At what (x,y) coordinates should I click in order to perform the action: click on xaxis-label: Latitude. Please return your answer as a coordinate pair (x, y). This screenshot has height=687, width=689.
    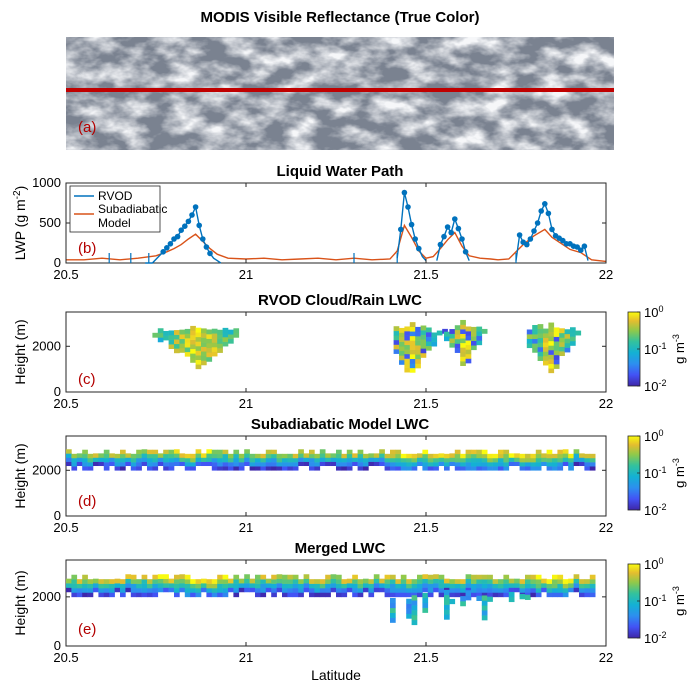
    Looking at the image, I should click on (336, 675).